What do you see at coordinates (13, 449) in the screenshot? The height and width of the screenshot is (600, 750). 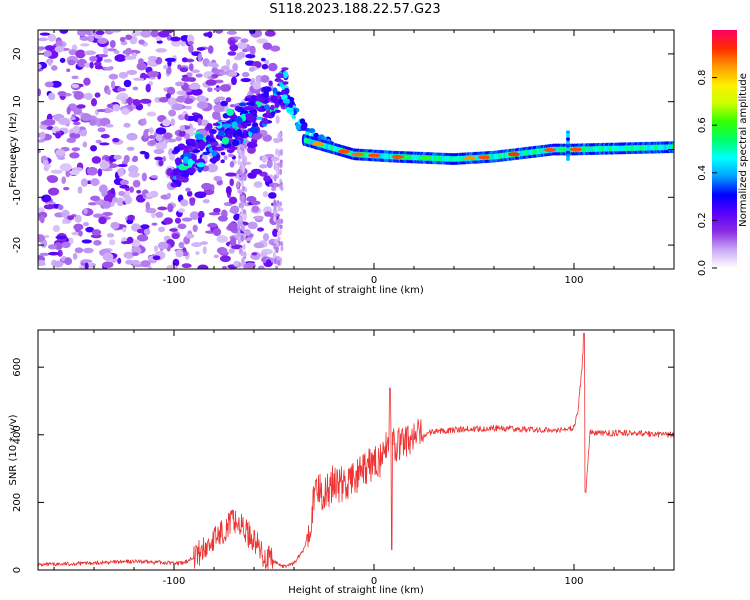 I see `snr-y-axis-label: SNR (10 * v/v)` at bounding box center [13, 449].